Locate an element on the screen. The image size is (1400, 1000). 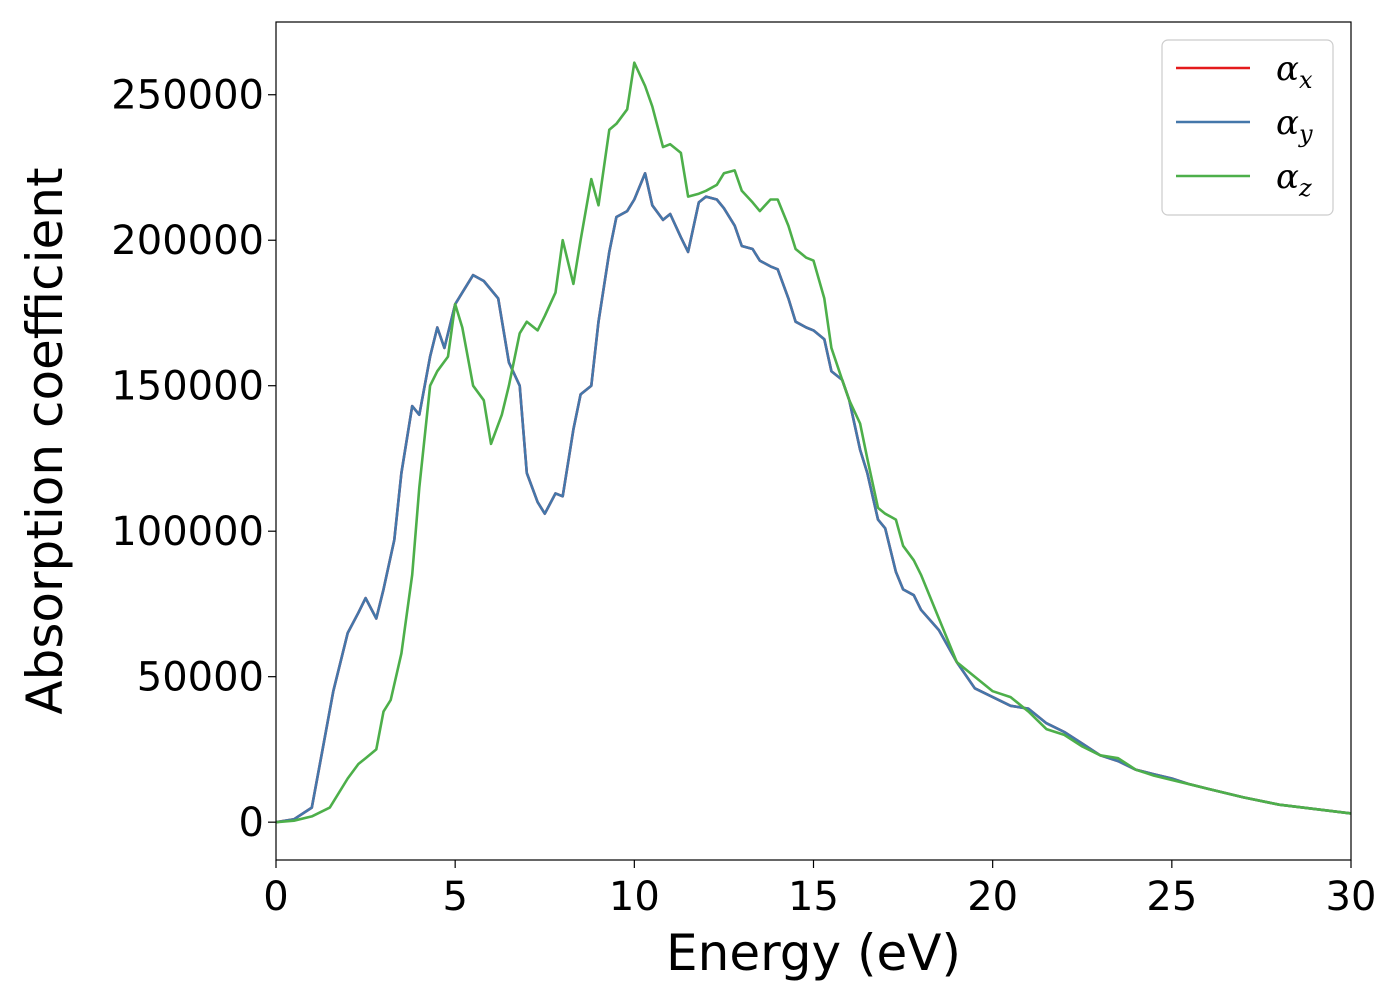
x-axis-ticks: 0 5 10 15 20 25 30 is located at coordinates (819, 890).